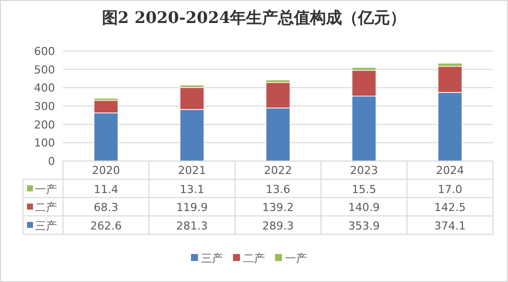  Describe the element at coordinates (44, 125) in the screenshot. I see `y-tick-label: 200` at that location.